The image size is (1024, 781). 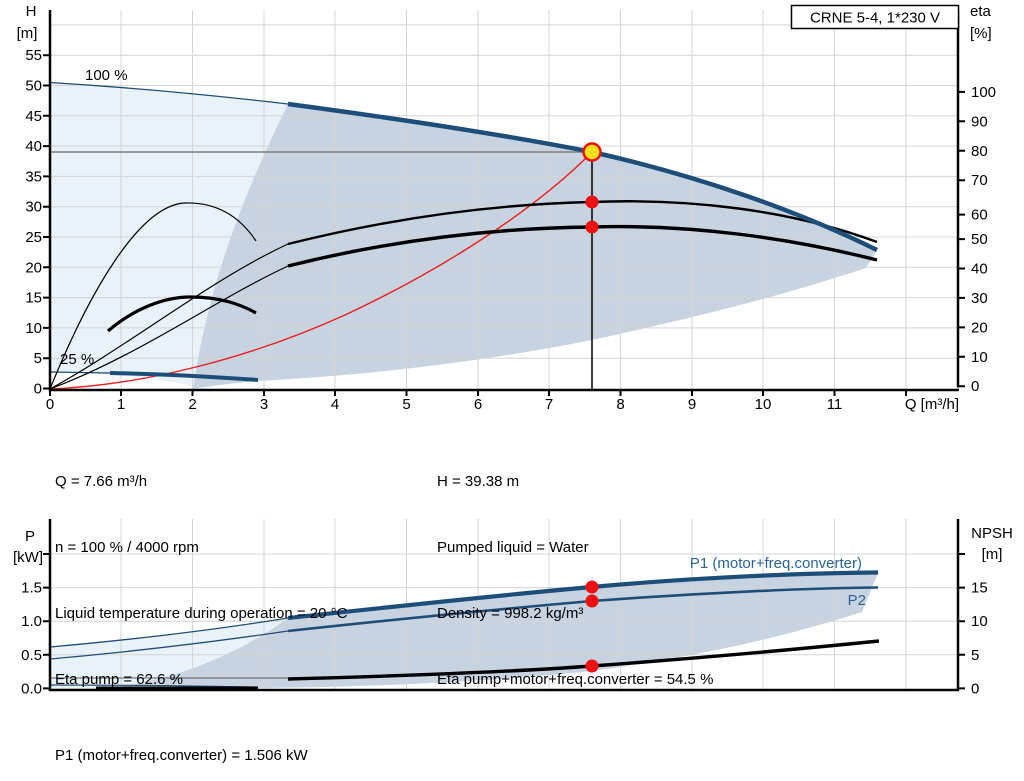 What do you see at coordinates (981, 33) in the screenshot?
I see `eta-axis-unit: [%]` at bounding box center [981, 33].